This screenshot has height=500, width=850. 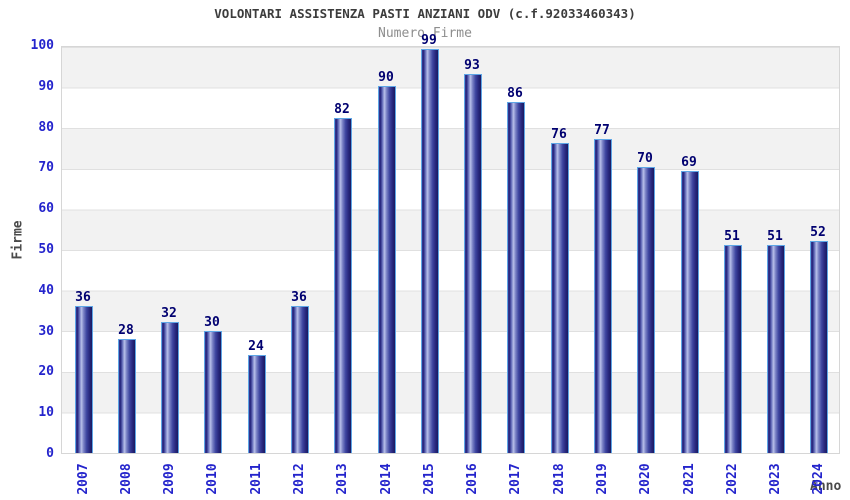 What do you see at coordinates (645, 479) in the screenshot?
I see `x-tick-label: 2020` at bounding box center [645, 479].